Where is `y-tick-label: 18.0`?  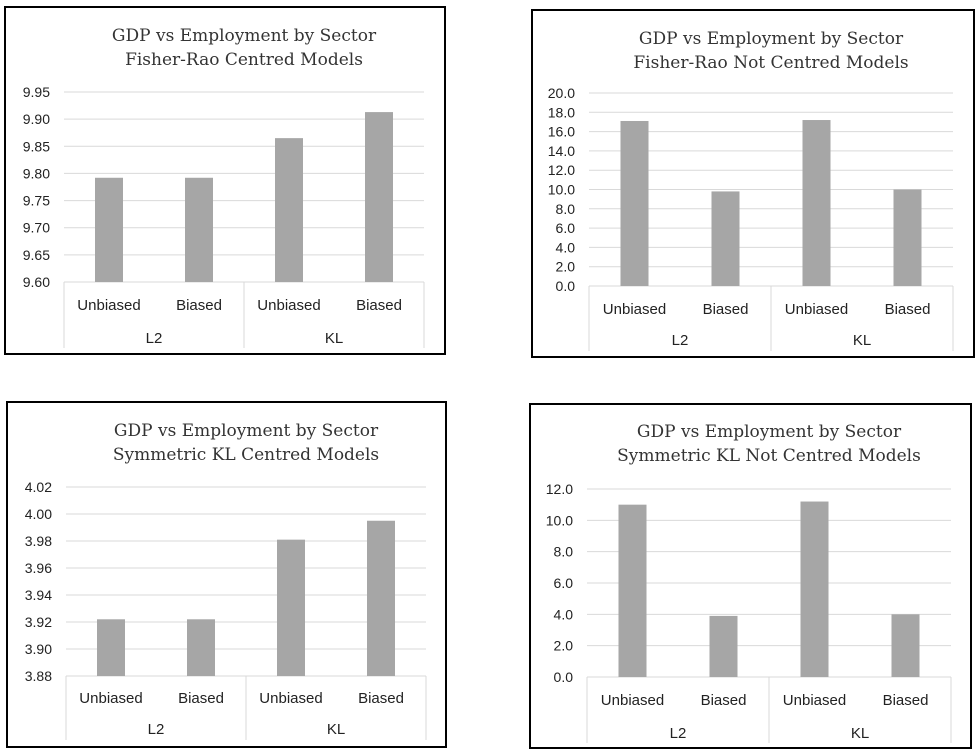
y-tick-label: 18.0 is located at coordinates (561, 112).